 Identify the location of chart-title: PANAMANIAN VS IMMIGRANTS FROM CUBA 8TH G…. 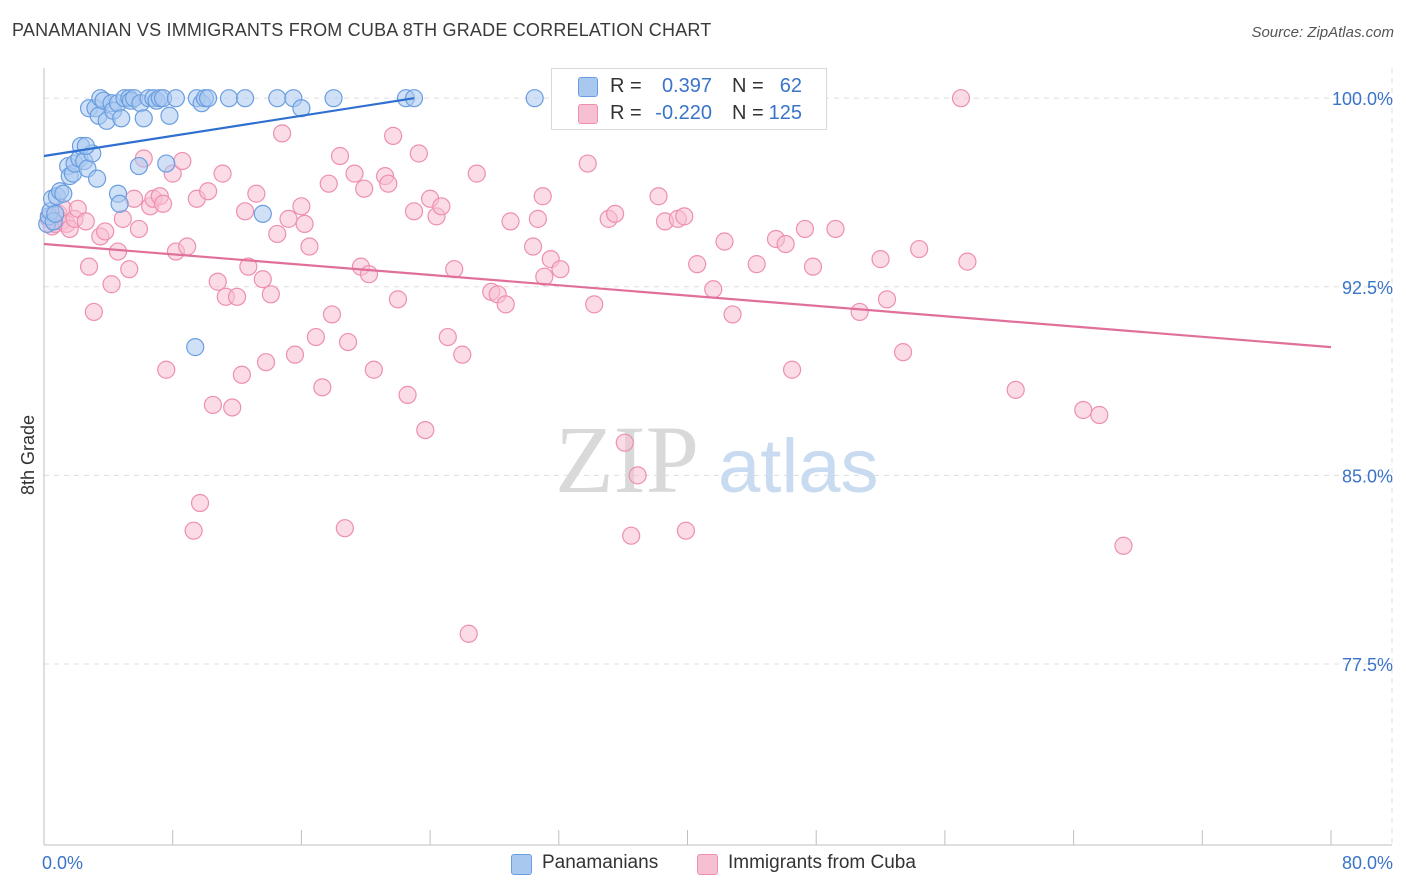
(362, 30).